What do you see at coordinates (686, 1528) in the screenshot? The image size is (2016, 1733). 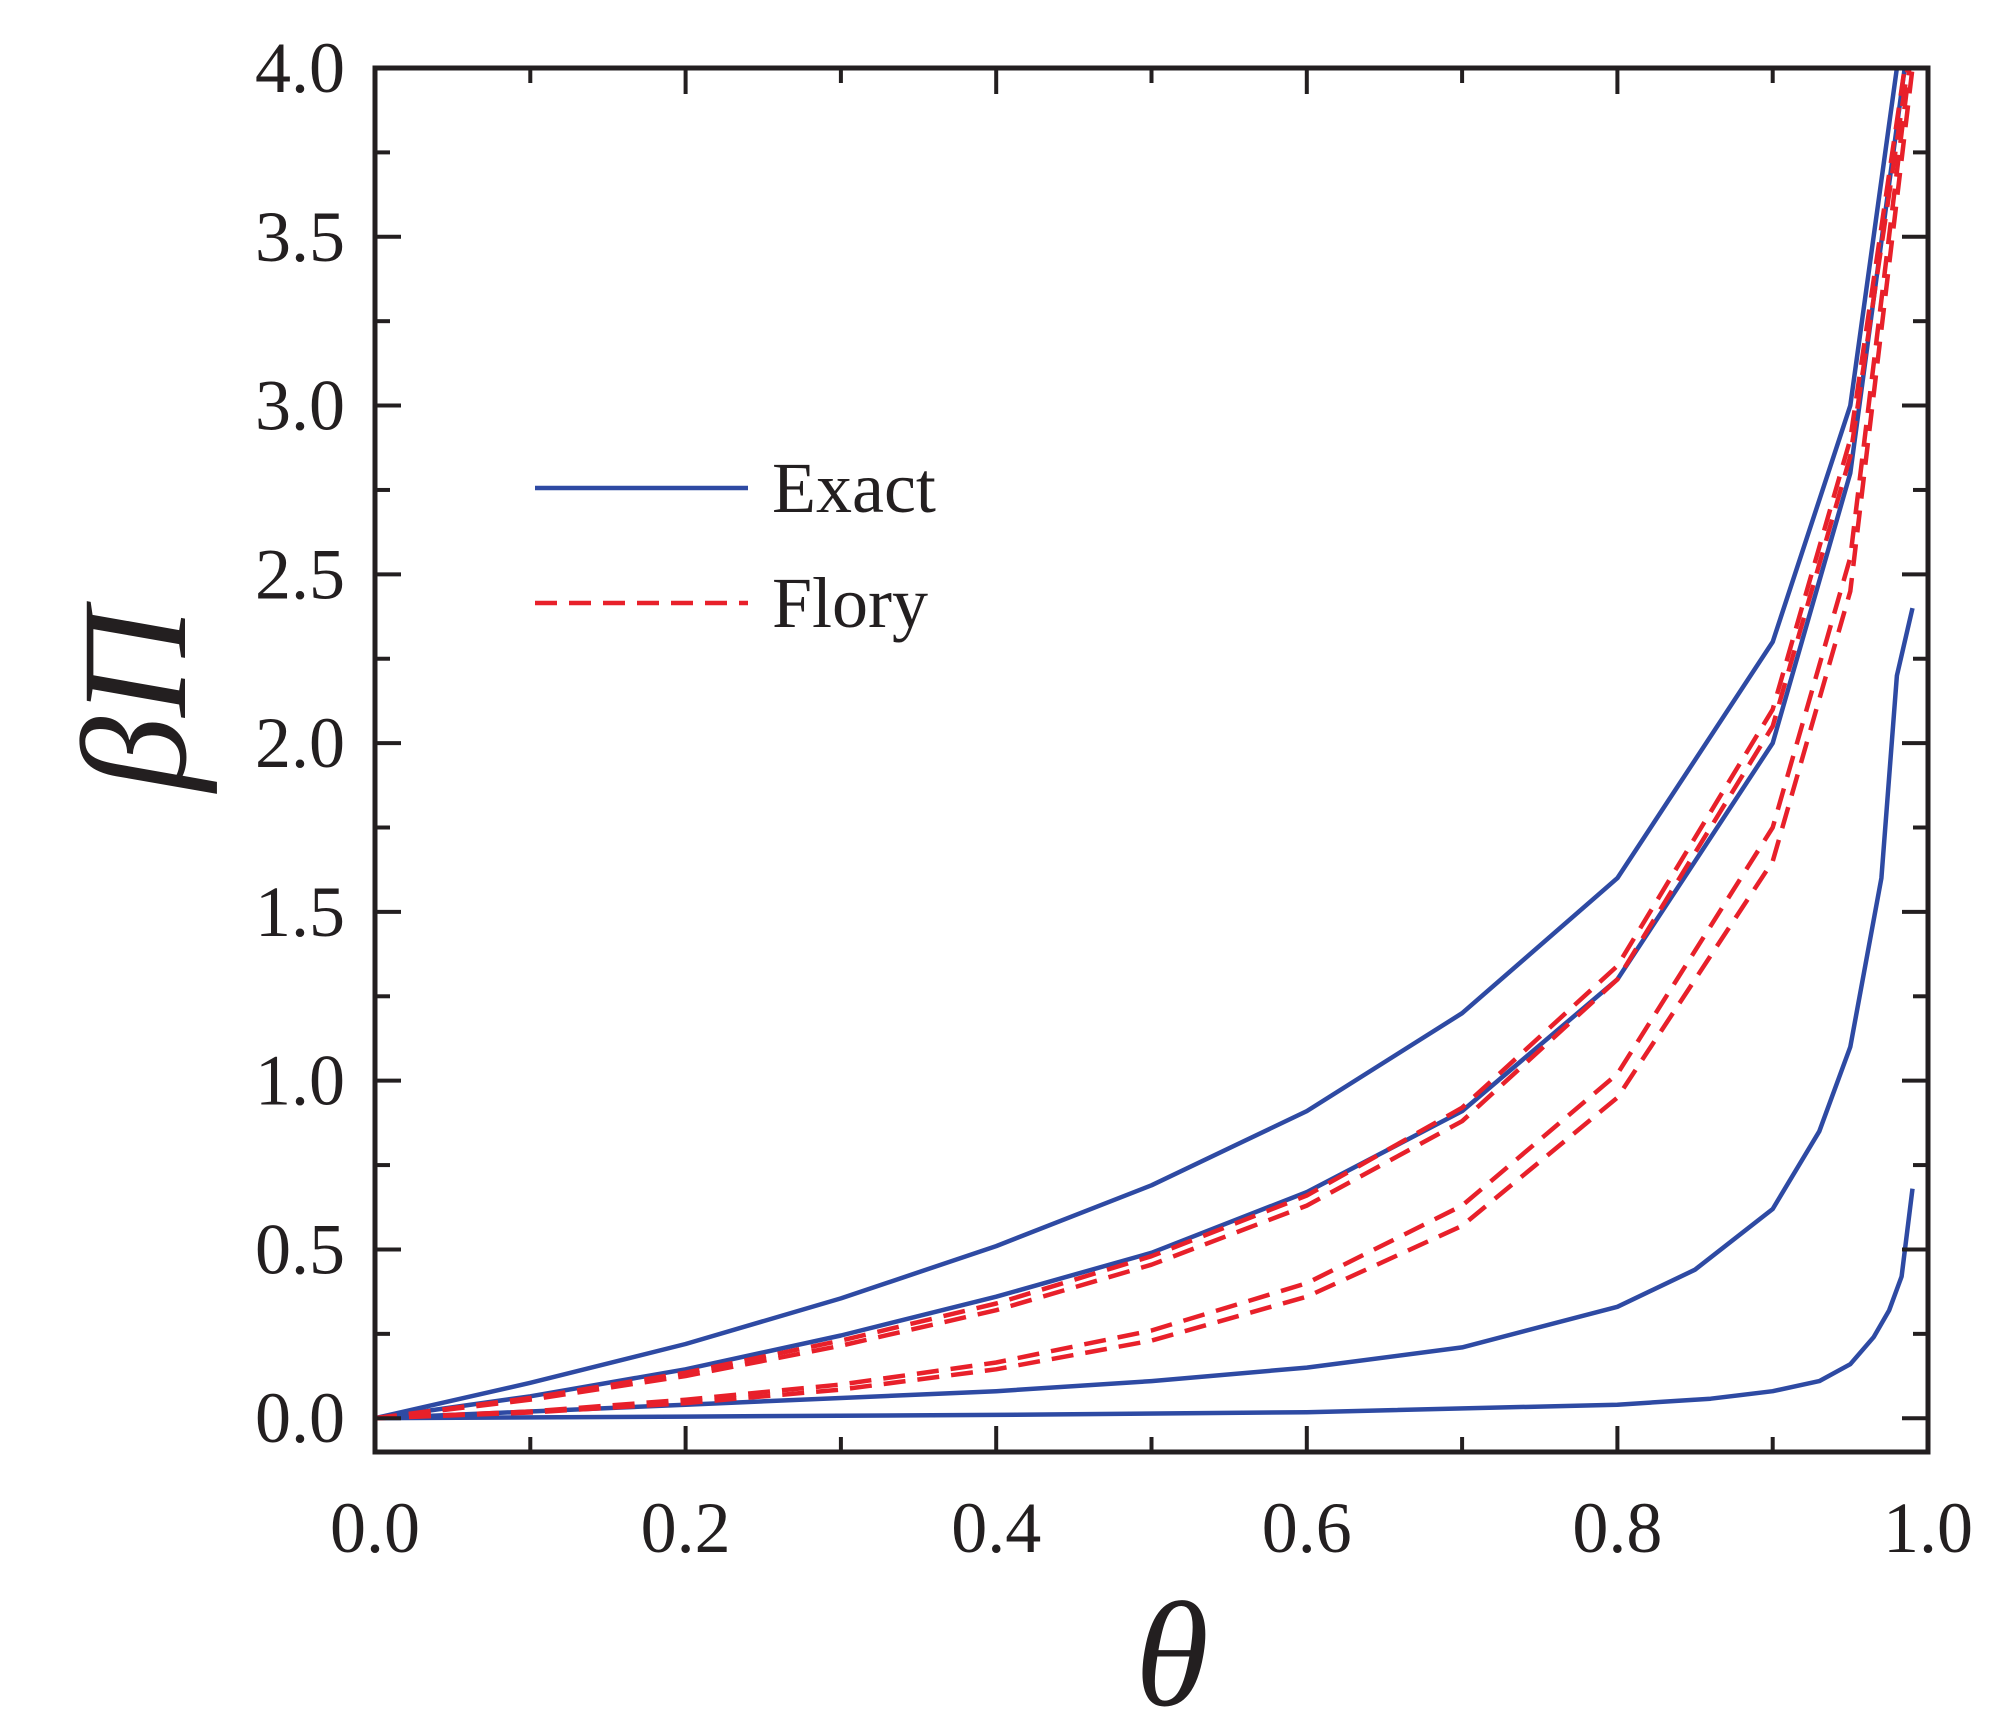 I see `x-tick-label: 0.2` at bounding box center [686, 1528].